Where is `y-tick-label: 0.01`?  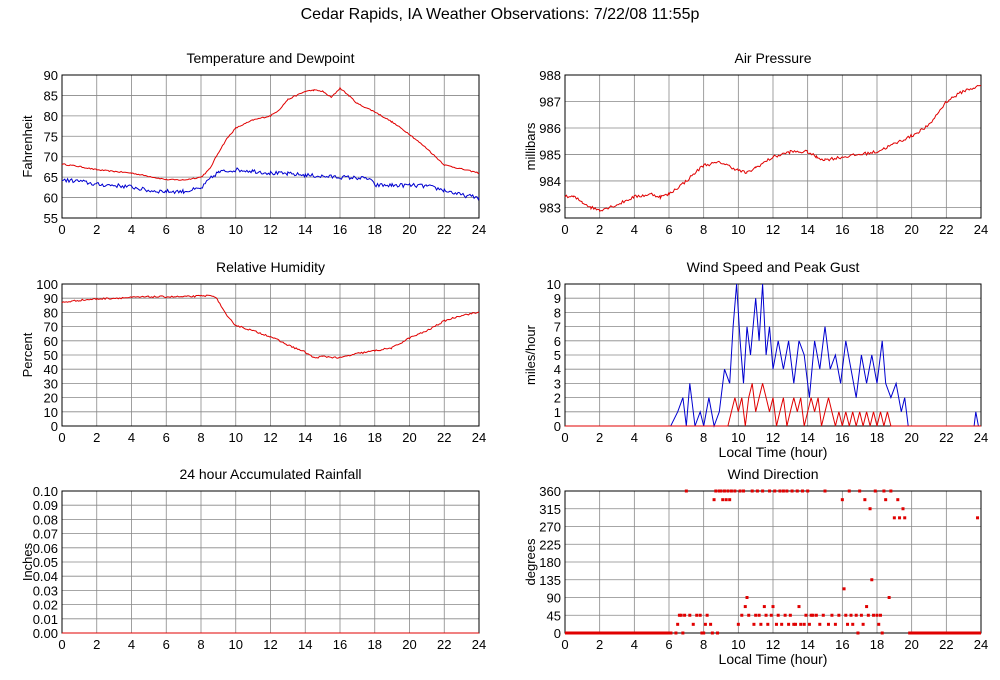
y-tick-label: 0.01 is located at coordinates (45, 619).